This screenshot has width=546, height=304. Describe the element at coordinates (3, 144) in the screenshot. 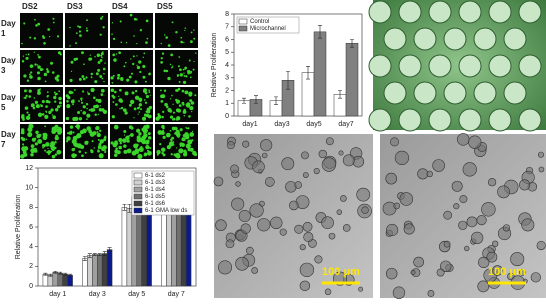

I see `row-label: 7` at that location.